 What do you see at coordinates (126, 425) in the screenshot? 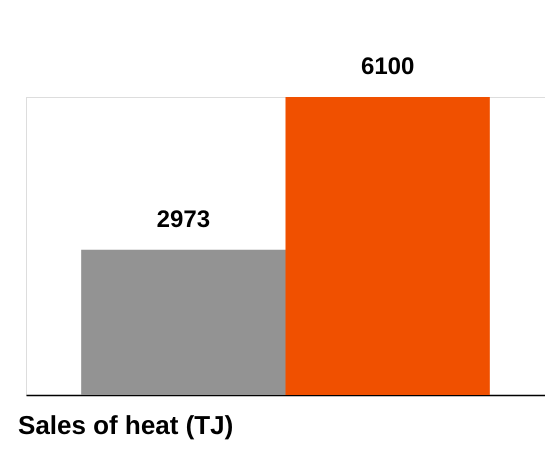
I see `text: Sales of heat (TJ)` at bounding box center [126, 425].